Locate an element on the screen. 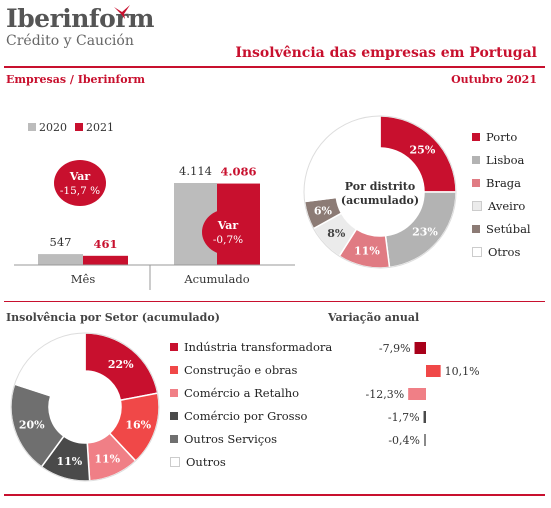 Image resolution: width=551 pixels, height=508 pixels. district-label-braga: 11% is located at coordinates (367, 251).